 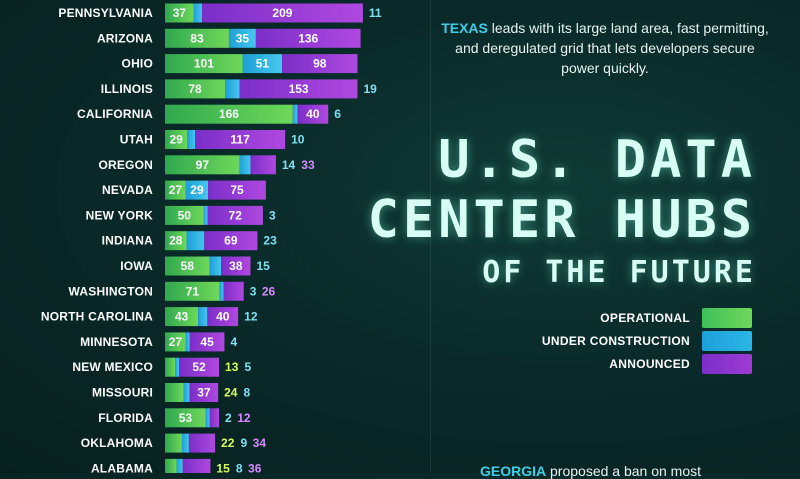 I want to click on bar-operational-oklahoma, so click(x=173, y=443).